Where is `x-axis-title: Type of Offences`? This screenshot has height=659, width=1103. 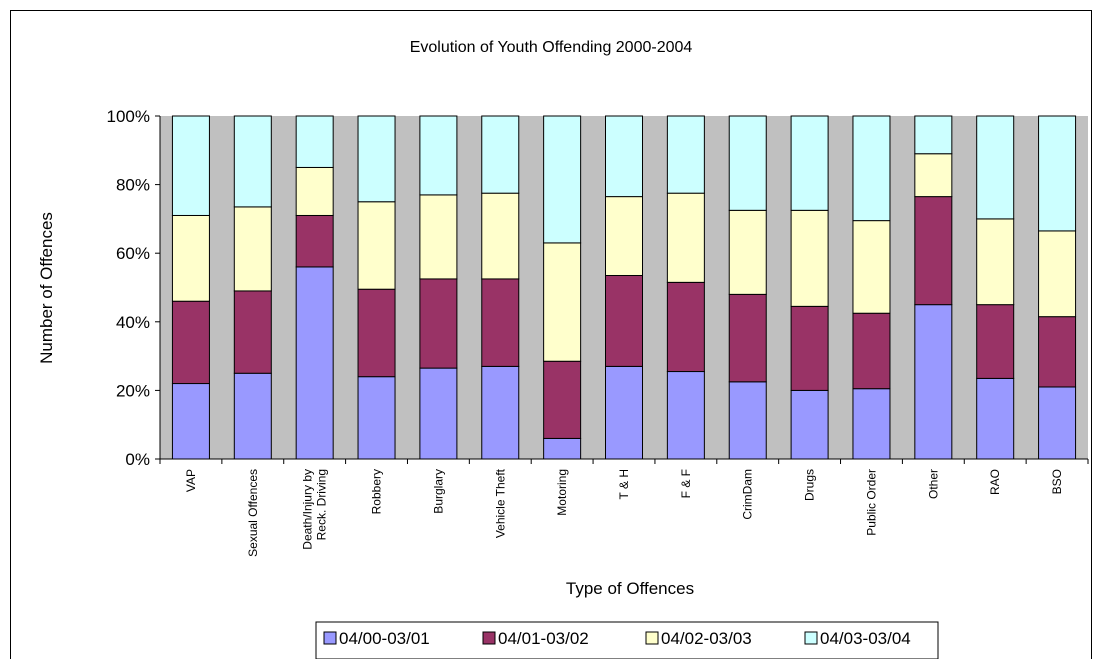 x-axis-title: Type of Offences is located at coordinates (630, 588).